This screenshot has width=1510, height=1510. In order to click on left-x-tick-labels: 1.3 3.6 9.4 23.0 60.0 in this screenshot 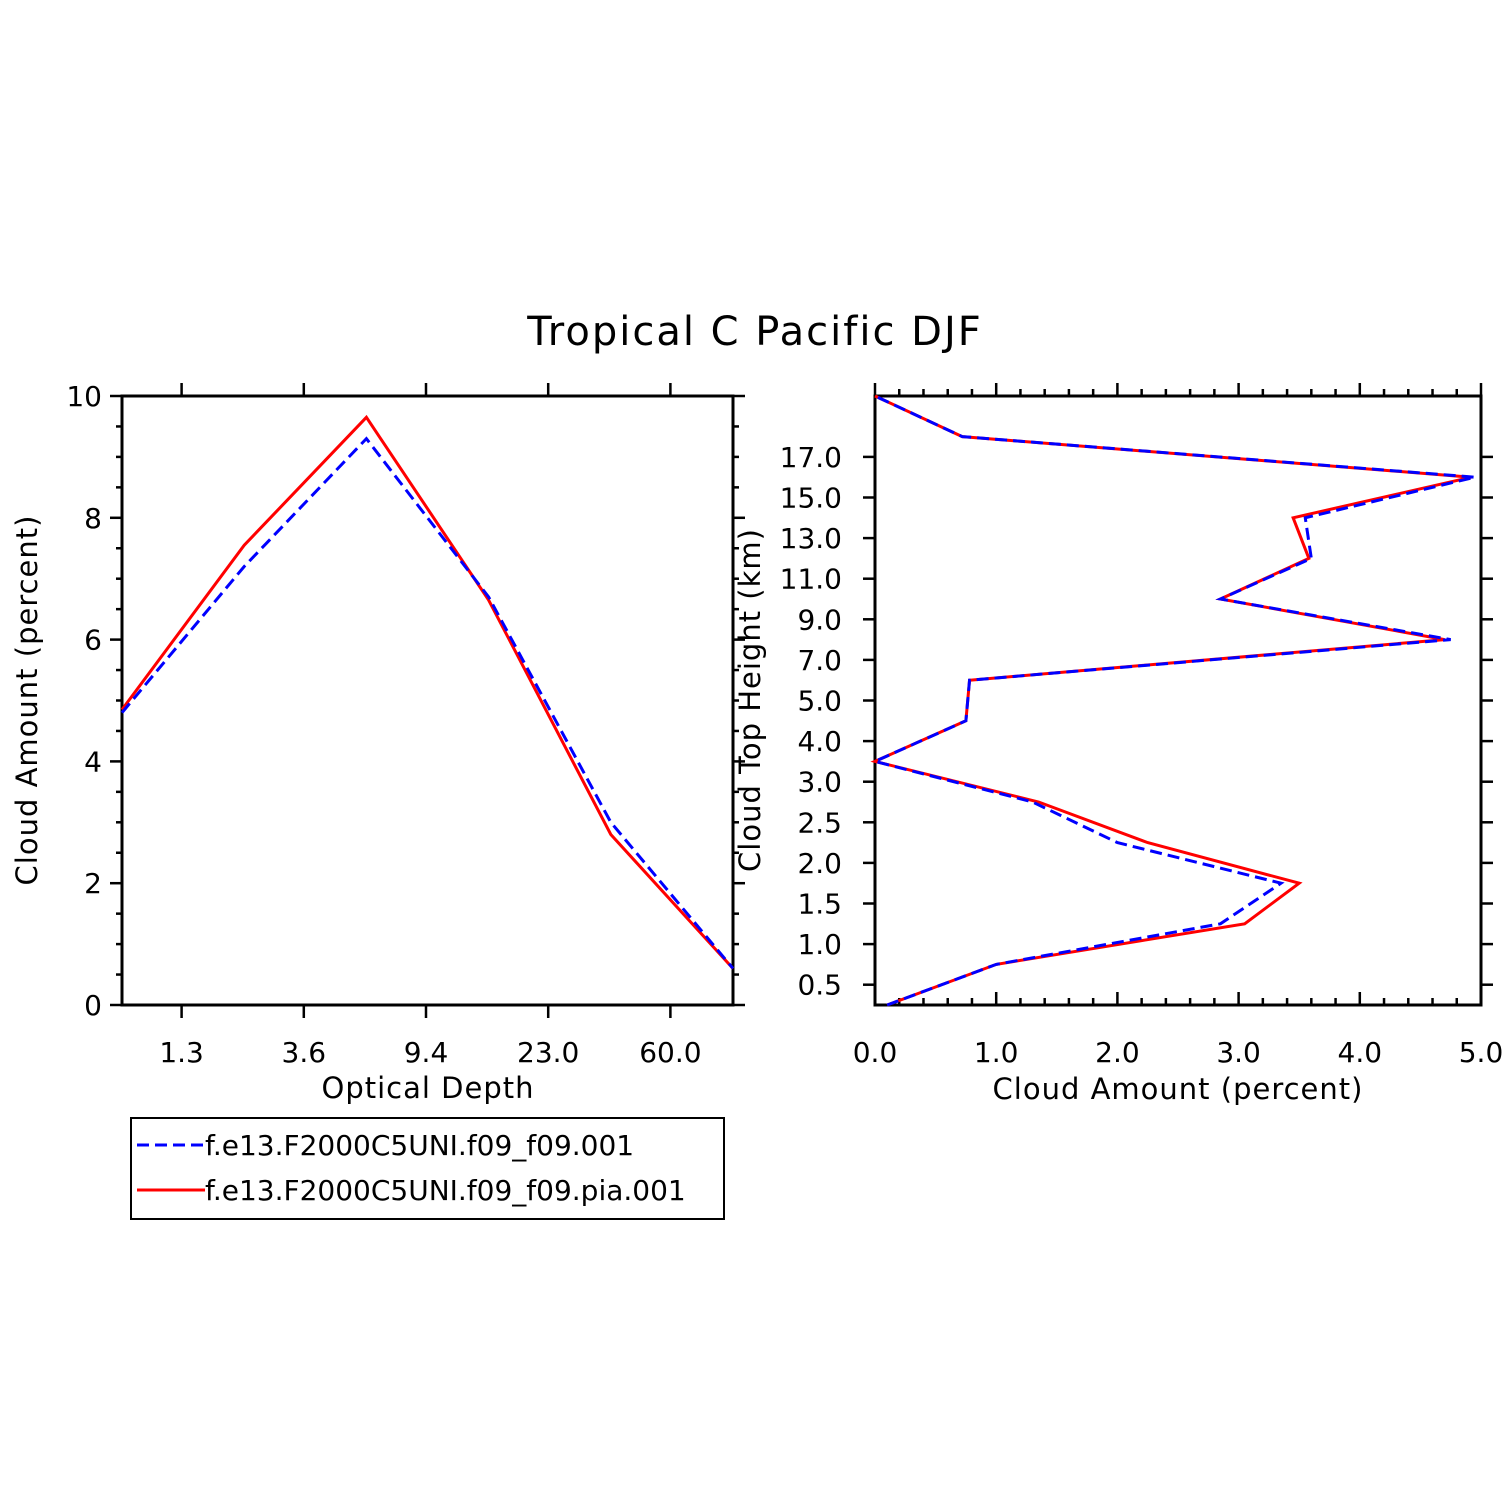, I will do `click(430, 1052)`.